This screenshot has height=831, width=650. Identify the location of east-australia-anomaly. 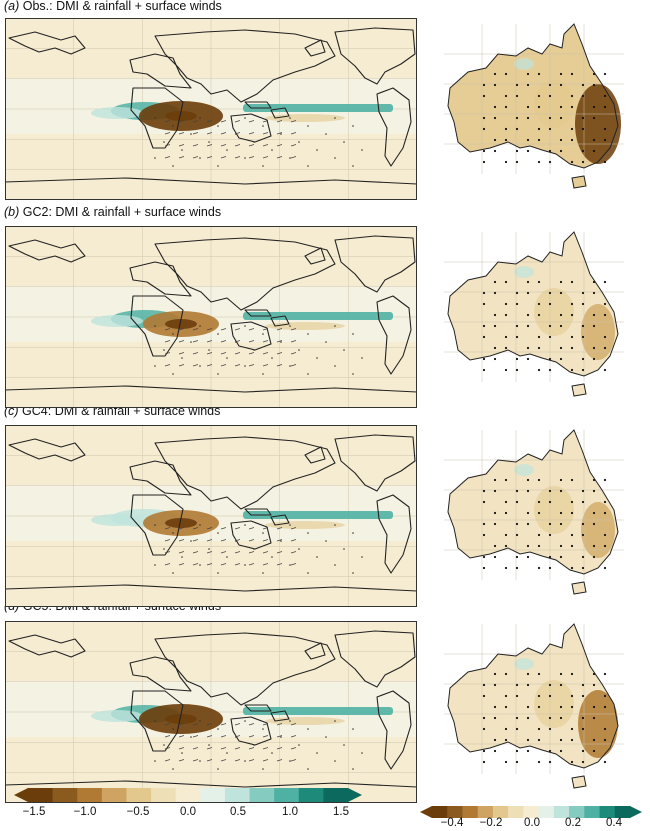
(598, 332).